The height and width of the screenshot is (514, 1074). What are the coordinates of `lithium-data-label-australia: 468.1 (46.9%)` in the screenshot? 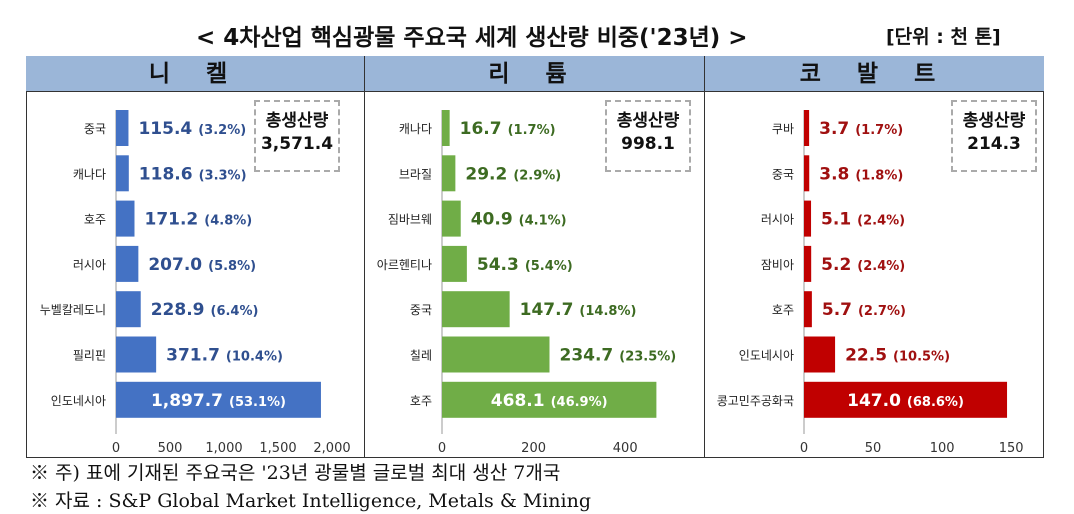 It's located at (549, 401).